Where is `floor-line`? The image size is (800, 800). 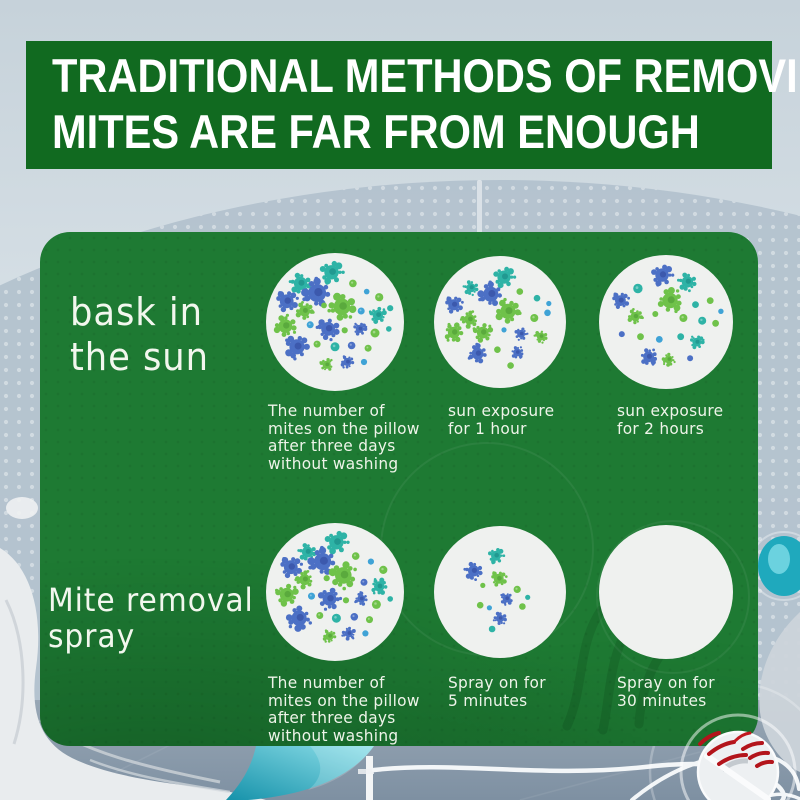 floor-line is located at coordinates (610, 775).